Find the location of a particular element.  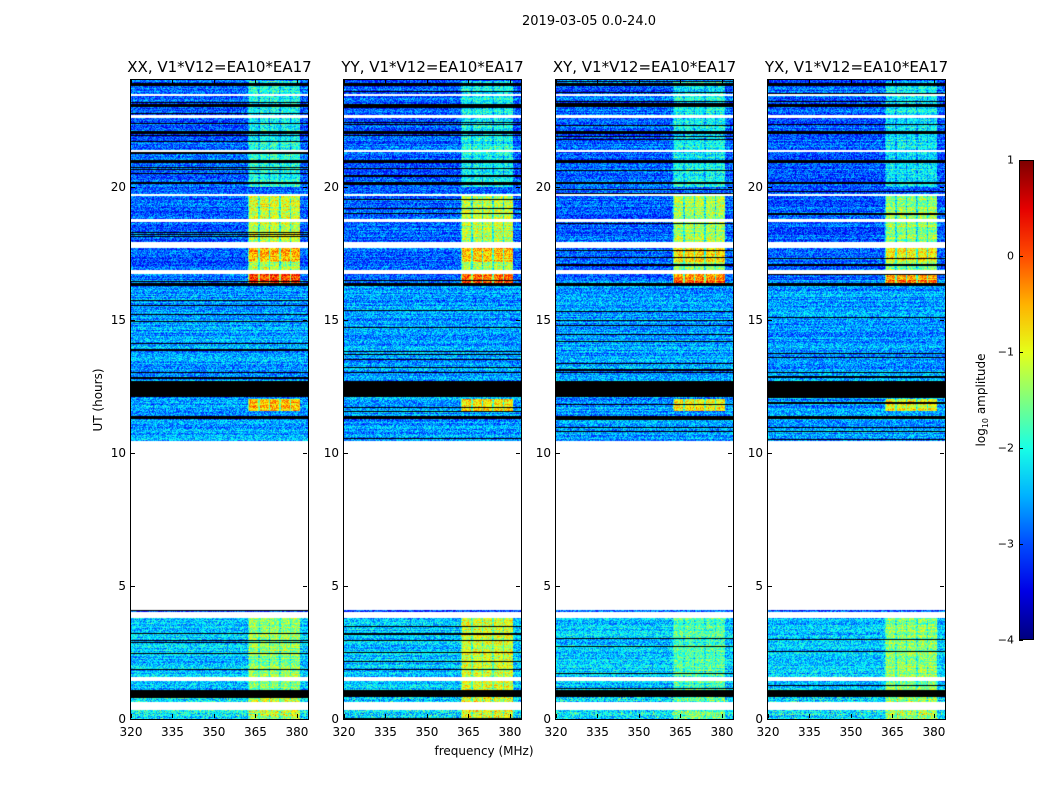

colorbar-tick-label: −4 is located at coordinates (1005, 640).